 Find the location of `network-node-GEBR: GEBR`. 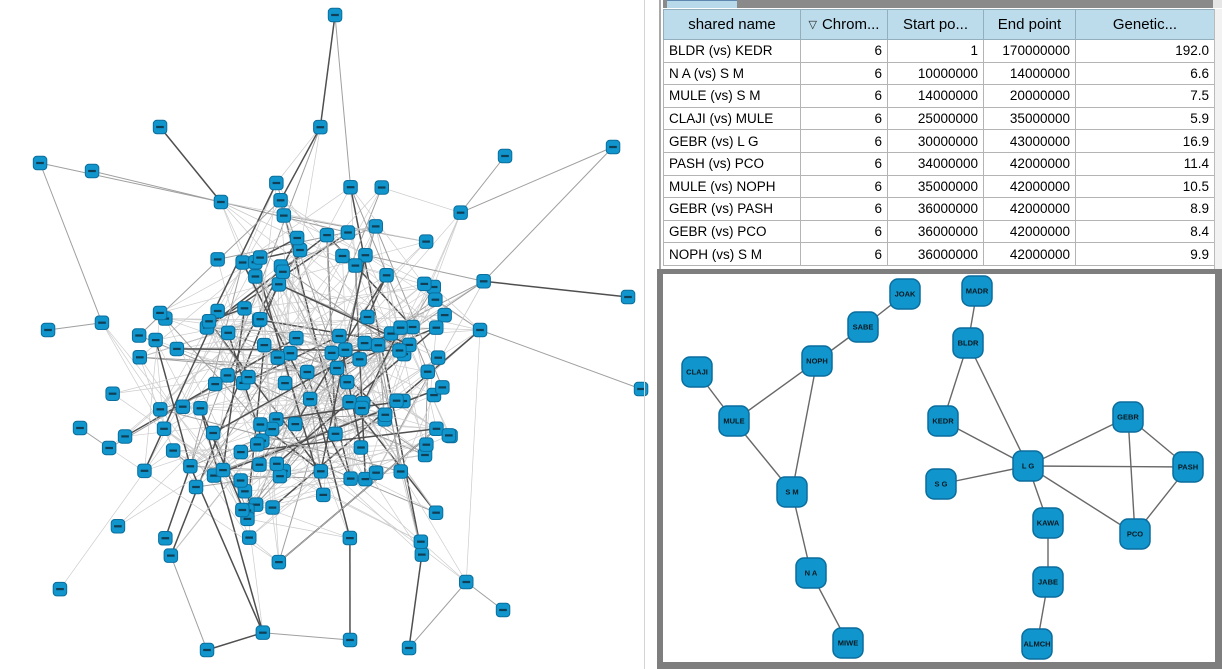

network-node-GEBR: GEBR is located at coordinates (1128, 417).